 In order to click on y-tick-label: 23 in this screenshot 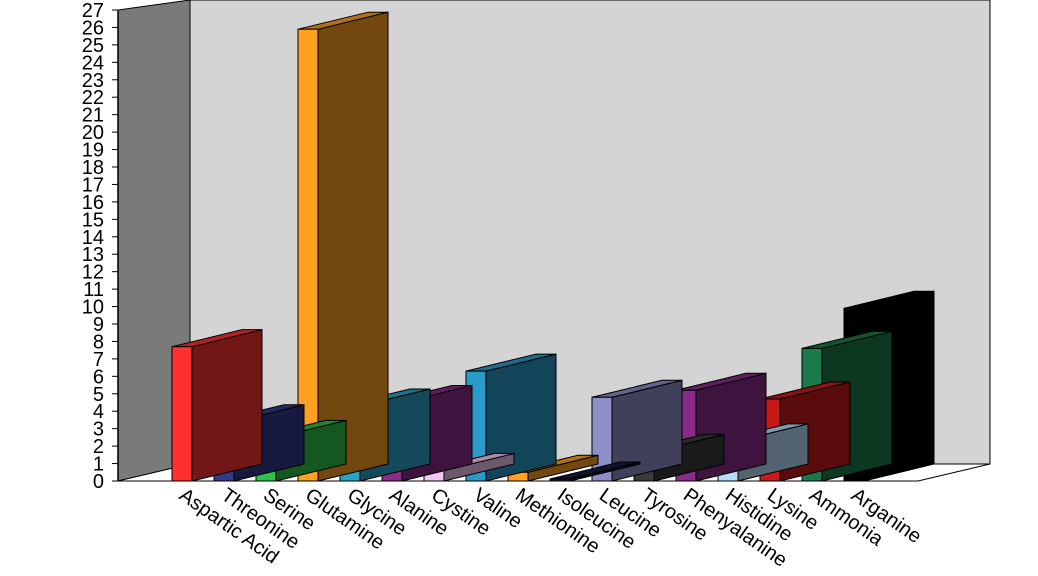, I will do `click(93, 81)`.